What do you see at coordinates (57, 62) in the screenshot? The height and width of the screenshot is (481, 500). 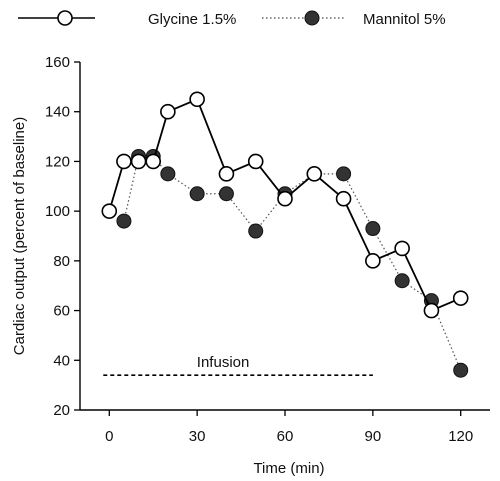 I see `y-tick-label: 160` at bounding box center [57, 62].